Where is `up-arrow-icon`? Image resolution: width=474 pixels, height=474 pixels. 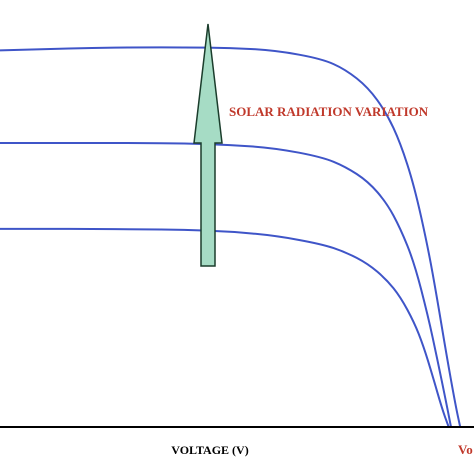 up-arrow-icon is located at coordinates (208, 145).